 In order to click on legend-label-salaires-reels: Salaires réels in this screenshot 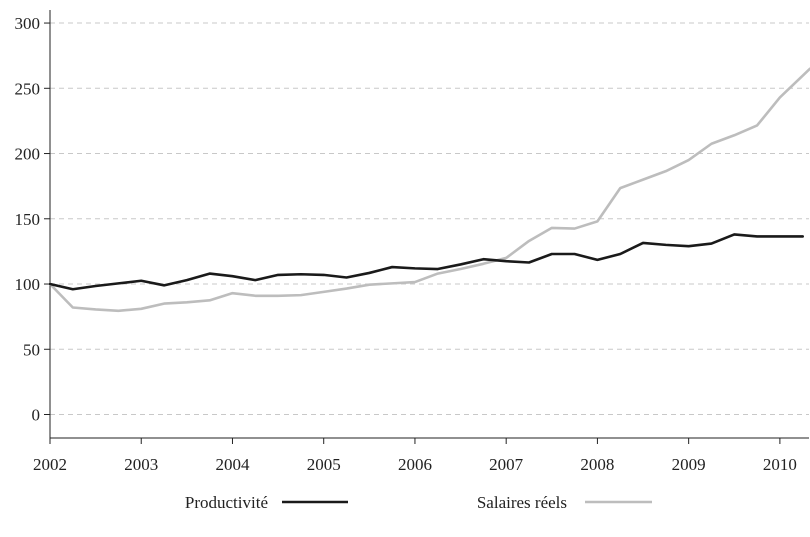, I will do `click(522, 502)`.